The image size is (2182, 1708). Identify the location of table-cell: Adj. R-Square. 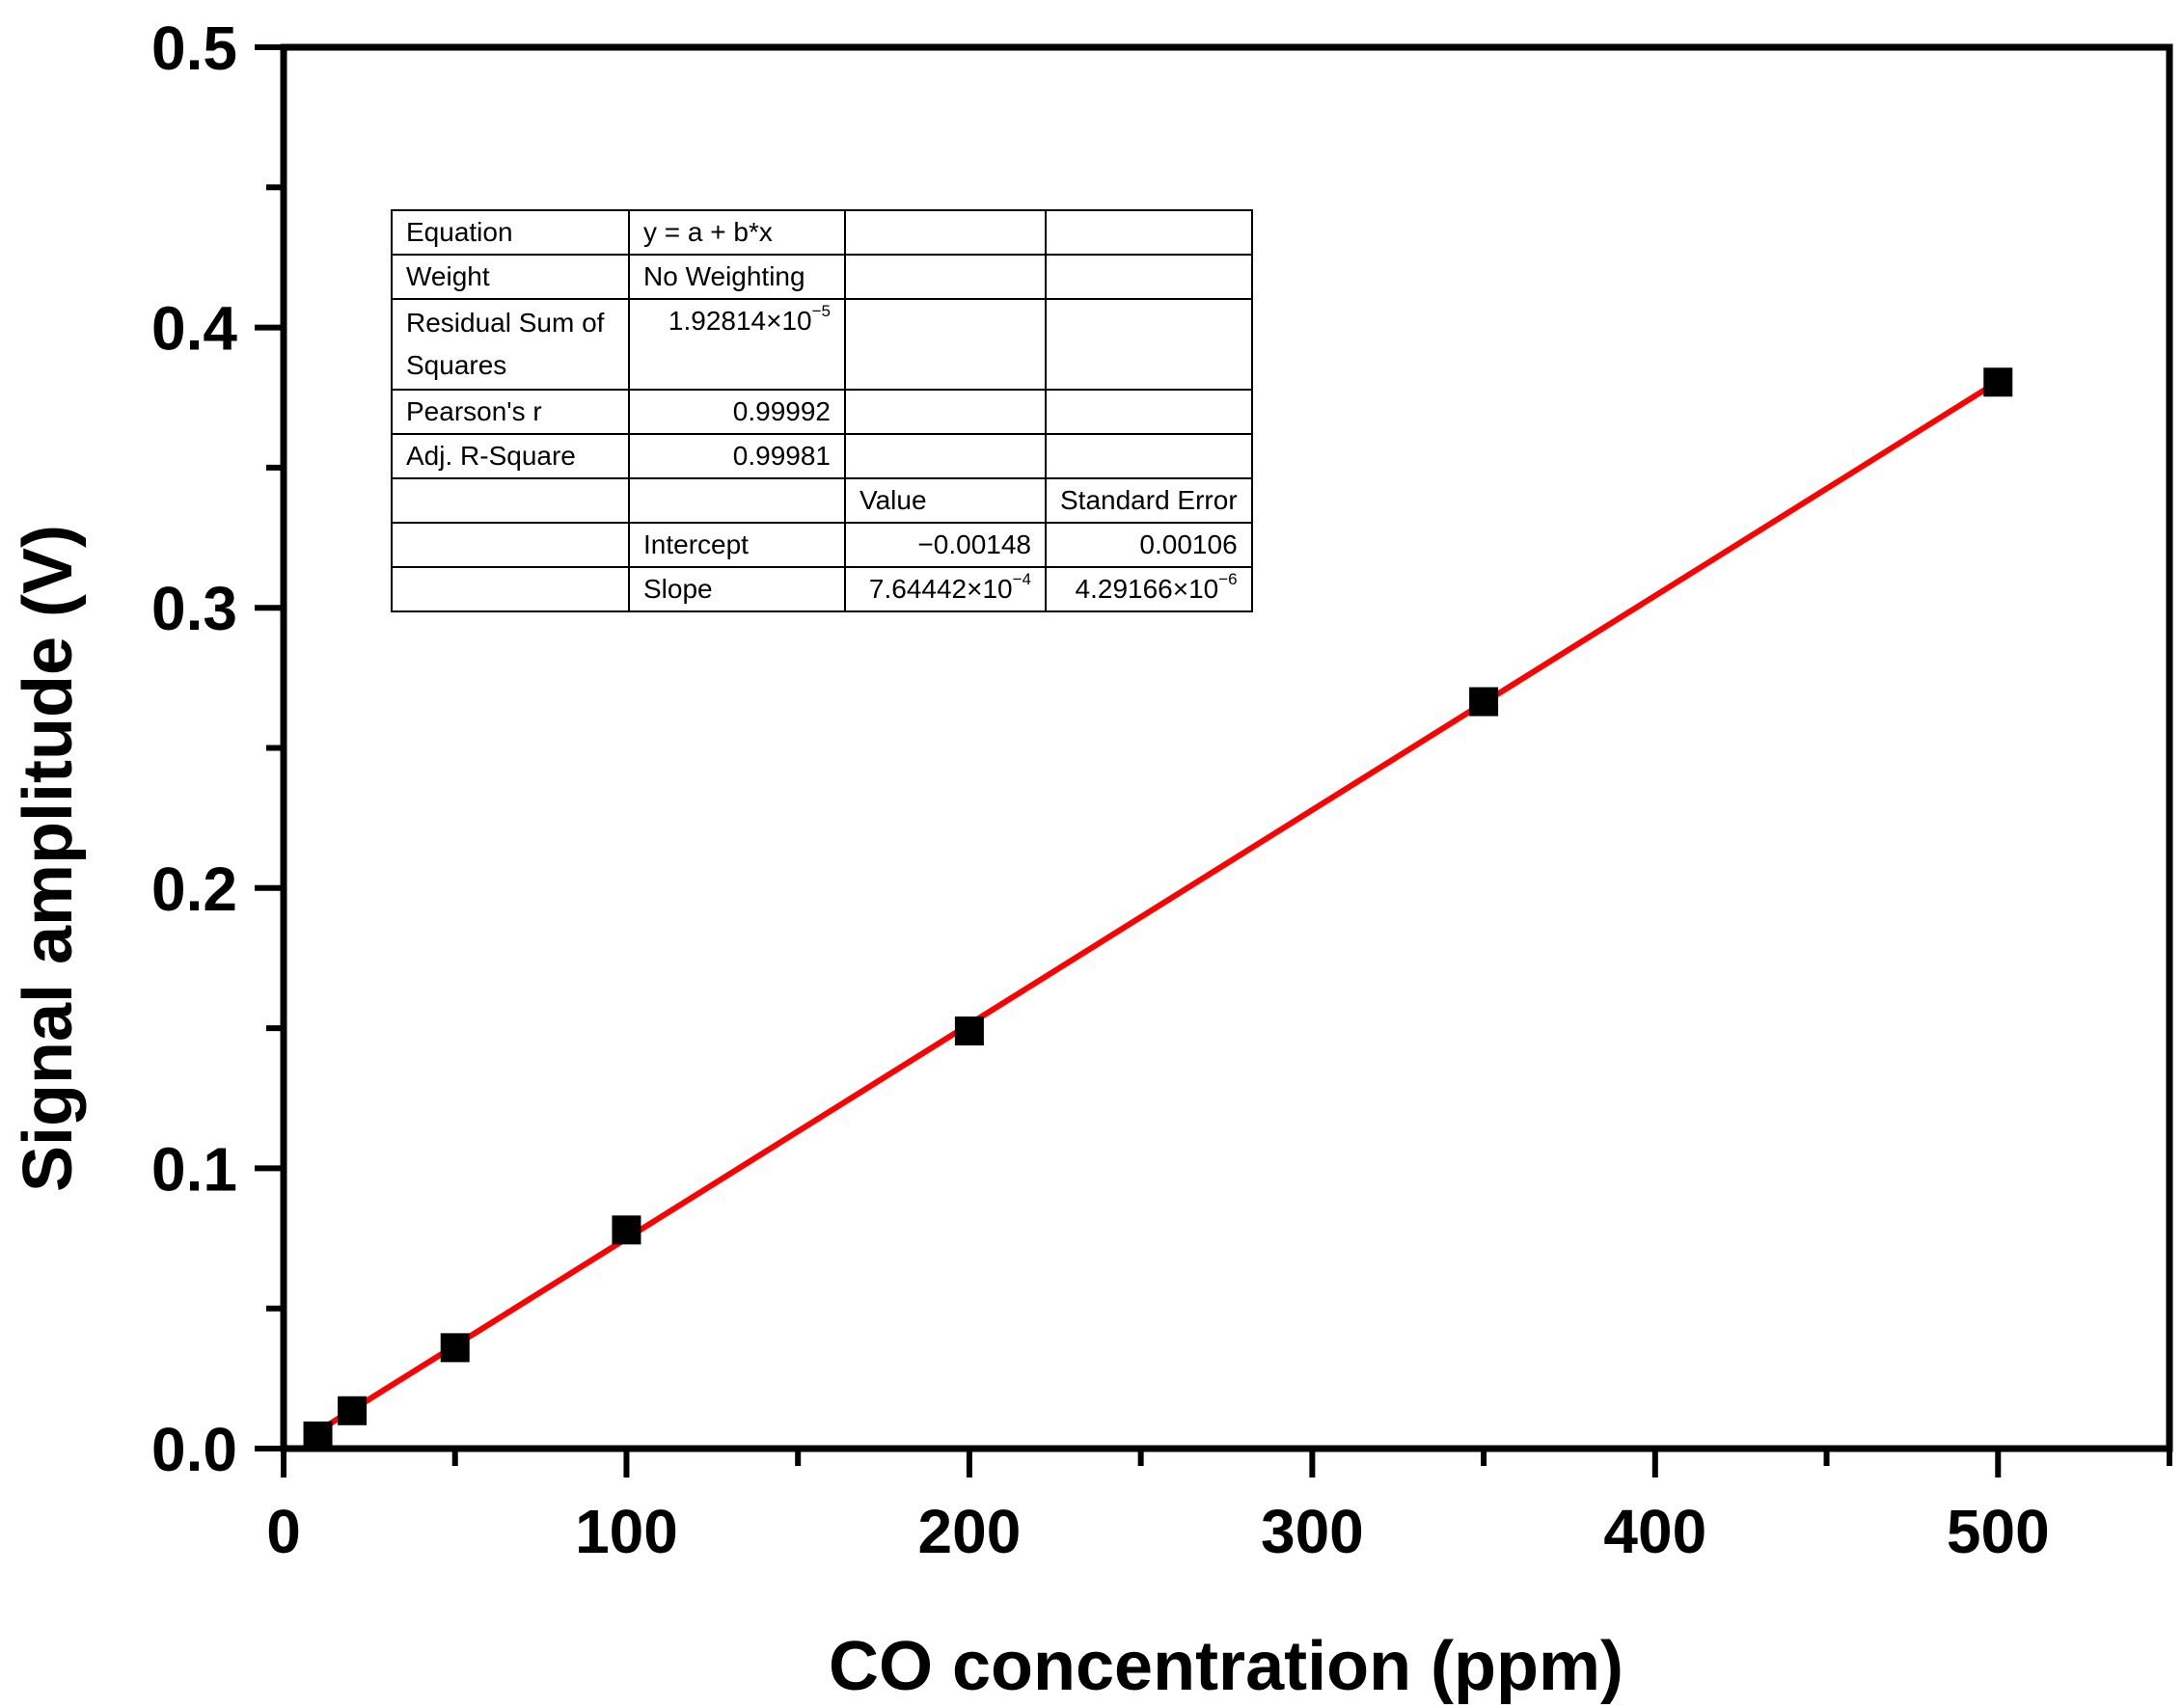
(511, 456).